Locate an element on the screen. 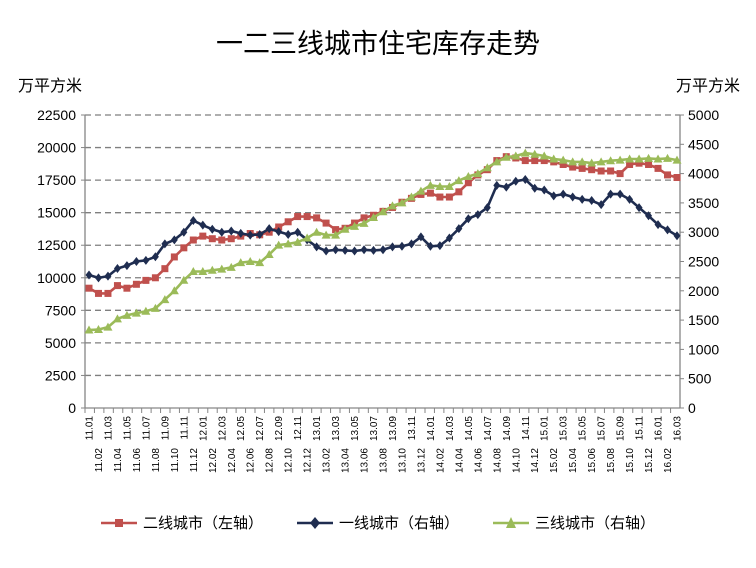 The width and height of the screenshot is (756, 568). x-tick-label: 15.05 is located at coordinates (583, 428).